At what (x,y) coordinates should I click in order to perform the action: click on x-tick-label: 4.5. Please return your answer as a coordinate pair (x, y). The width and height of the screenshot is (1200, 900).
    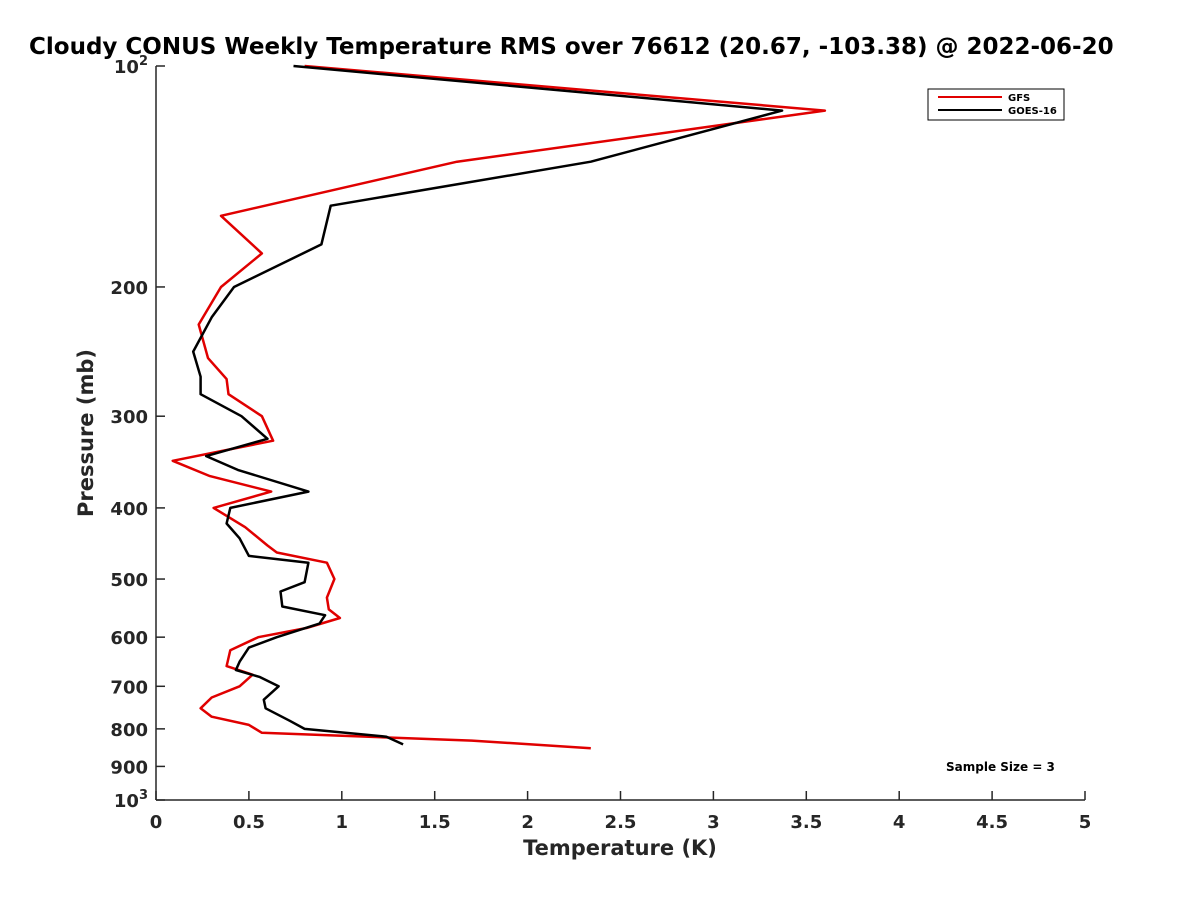
    Looking at the image, I should click on (992, 822).